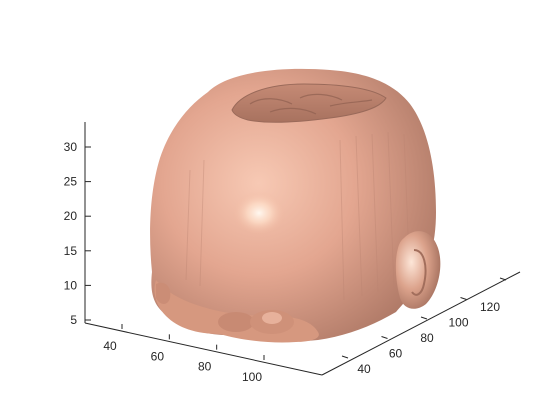 The image size is (560, 420). I want to click on x-tick-label: 40, so click(110, 346).